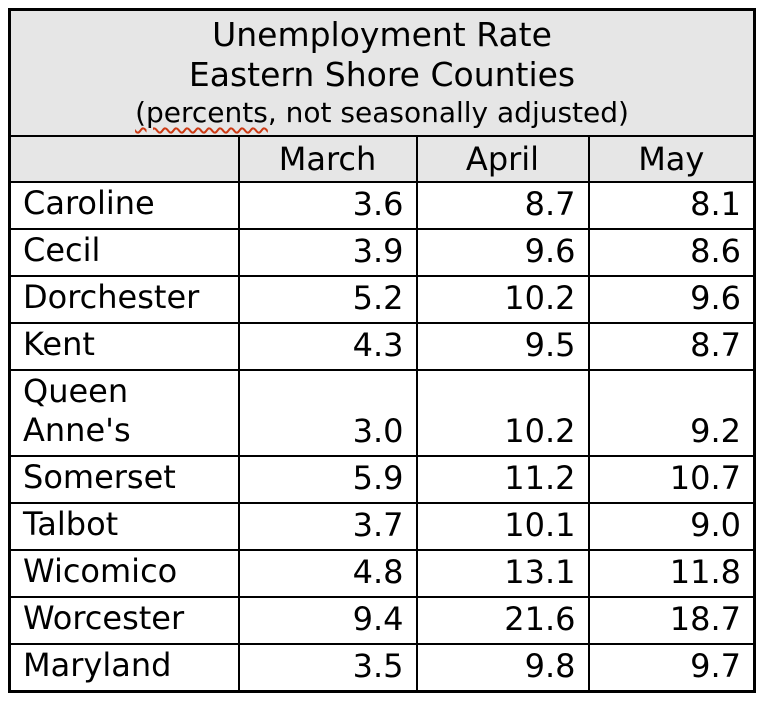  I want to click on value-cell: 3.7, so click(327, 526).